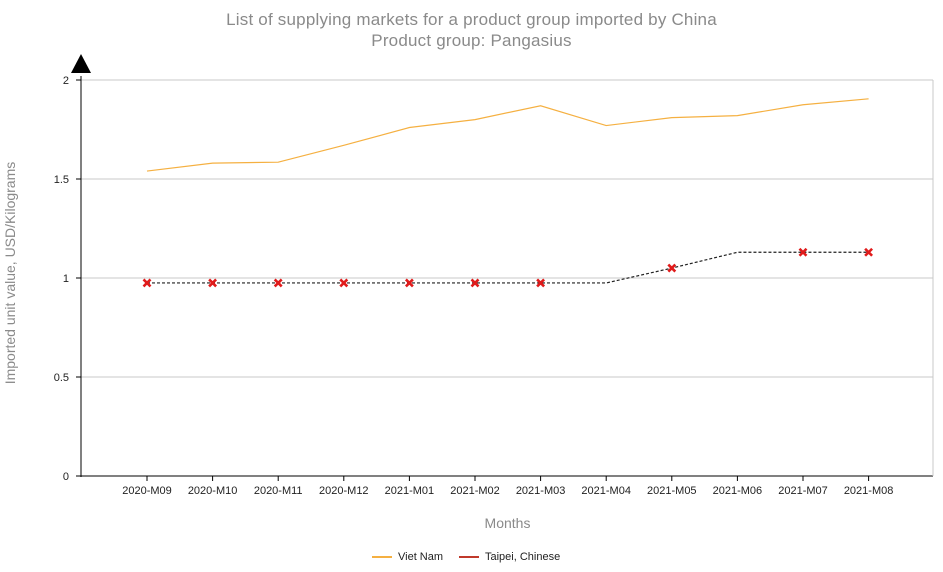 This screenshot has width=943, height=572. I want to click on legend-item-series-1: Viet Nam, so click(407, 557).